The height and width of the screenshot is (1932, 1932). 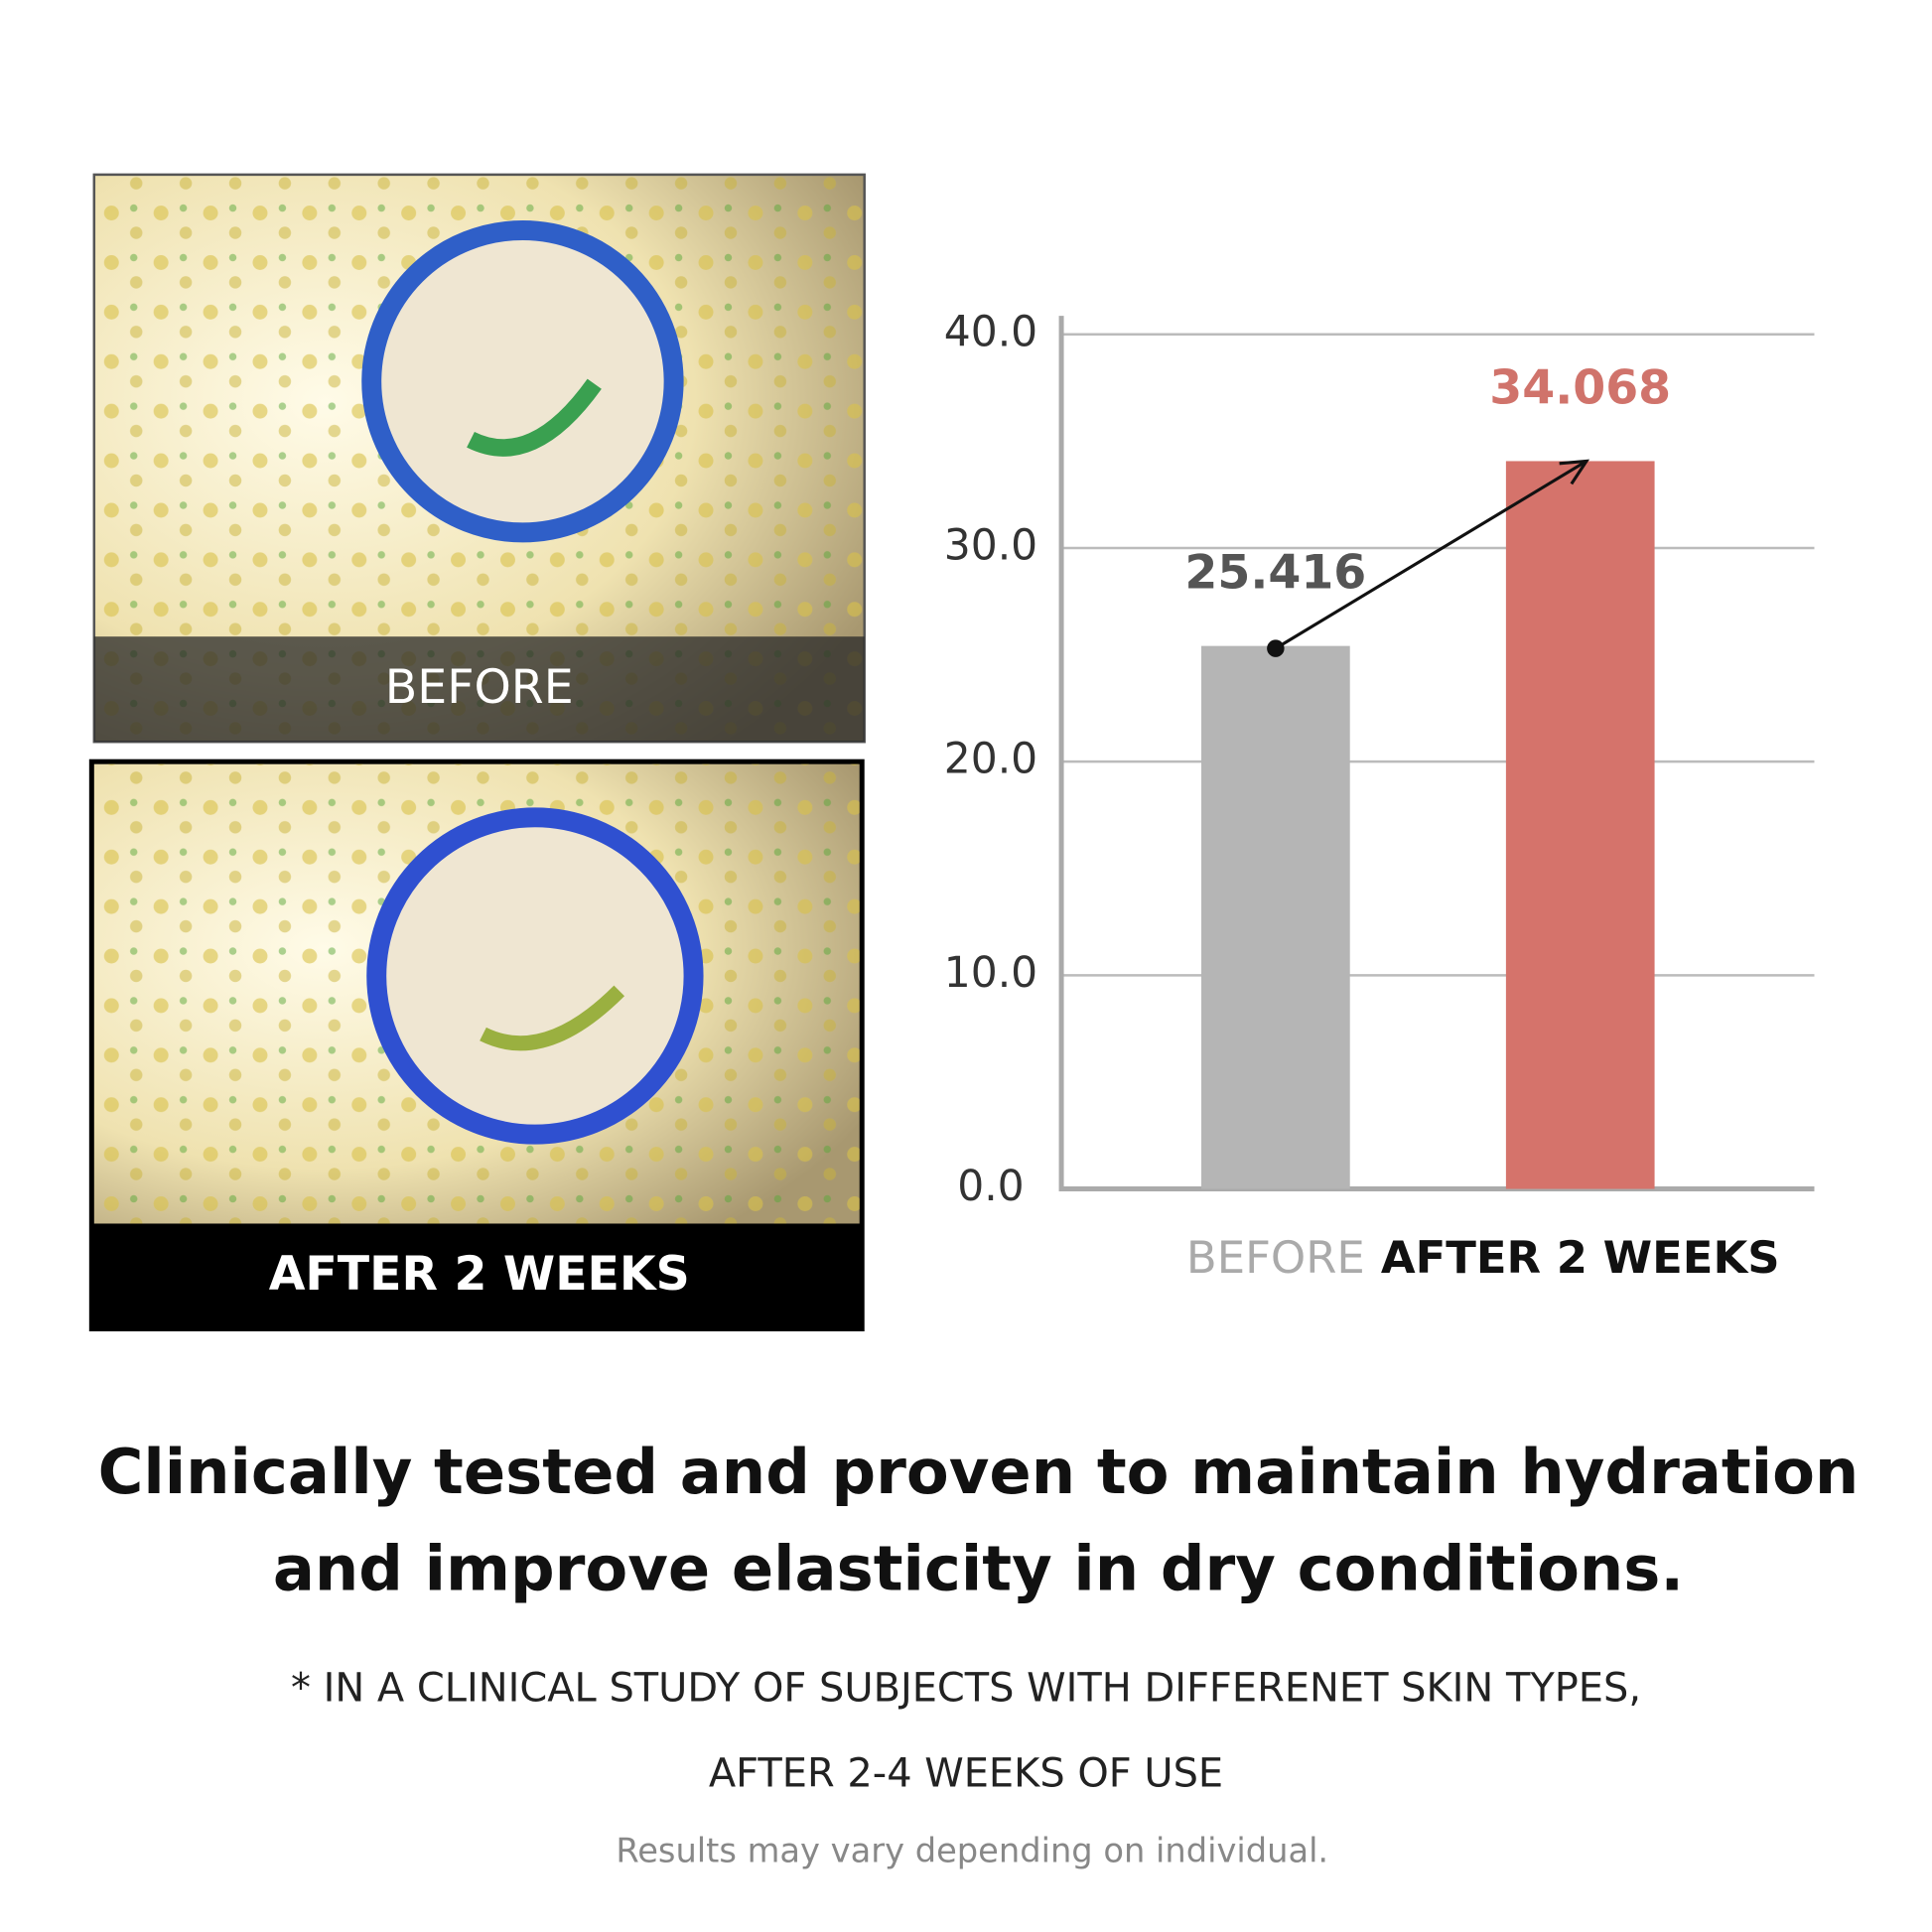 I want to click on photo-label: BEFORE, so click(x=480, y=687).